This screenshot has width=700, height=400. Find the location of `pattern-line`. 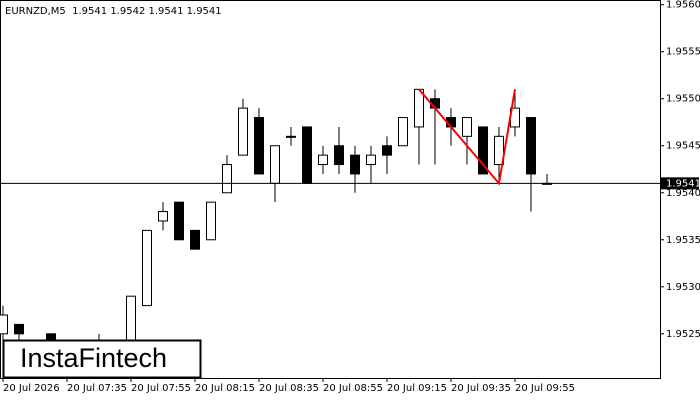

pattern-line is located at coordinates (467, 137).